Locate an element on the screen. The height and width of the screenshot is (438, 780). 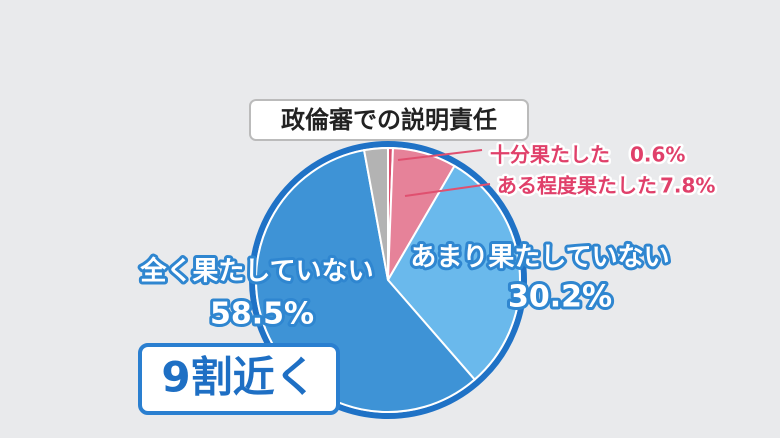
value-label: 30.2% is located at coordinates (560, 297).